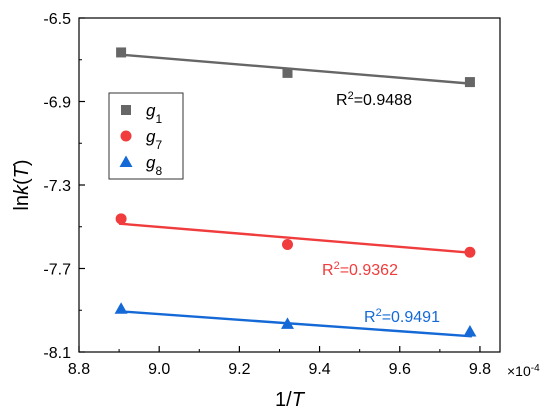 Image resolution: width=550 pixels, height=420 pixels. Describe the element at coordinates (79, 369) in the screenshot. I see `x-tick-label: 8.8` at that location.